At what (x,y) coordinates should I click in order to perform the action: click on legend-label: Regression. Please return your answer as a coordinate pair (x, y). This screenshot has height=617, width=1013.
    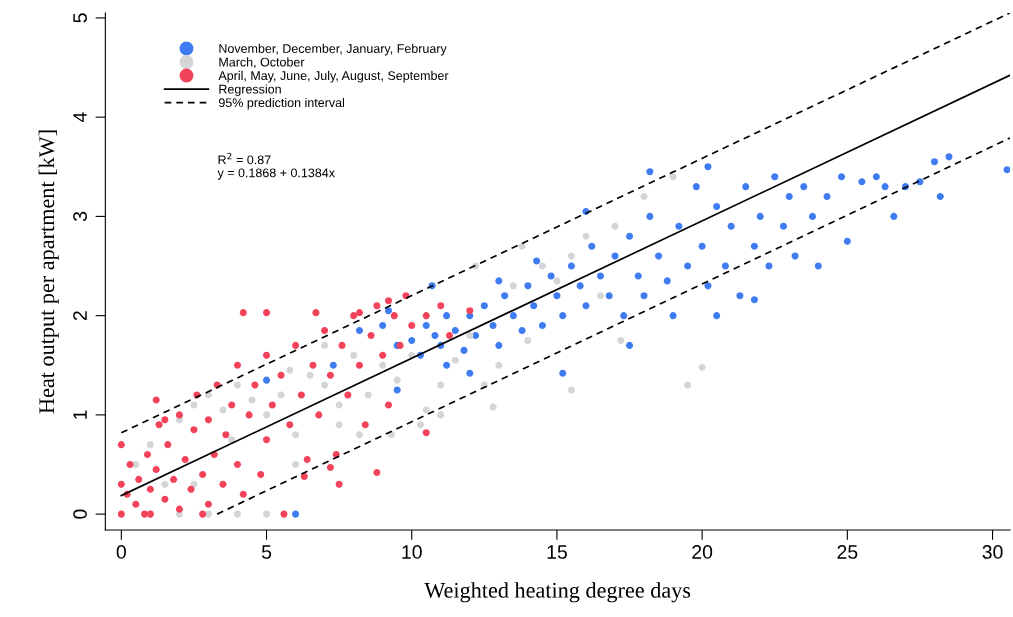
    Looking at the image, I should click on (250, 90).